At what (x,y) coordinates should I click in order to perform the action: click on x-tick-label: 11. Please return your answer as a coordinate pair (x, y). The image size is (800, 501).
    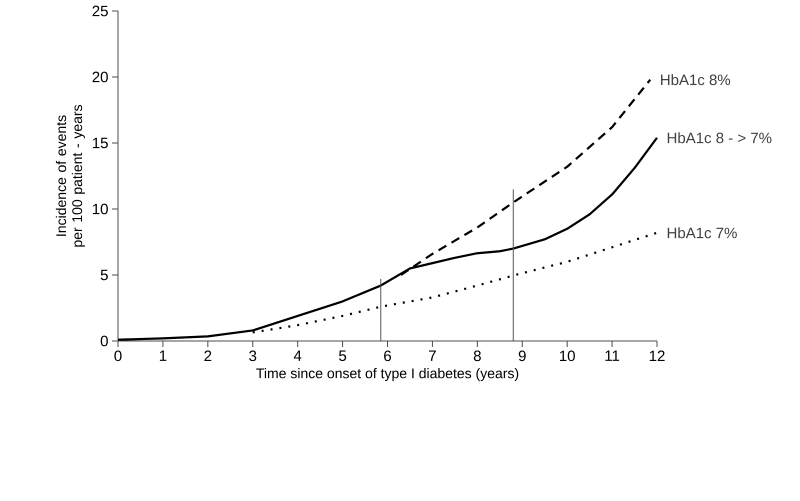
    Looking at the image, I should click on (612, 355).